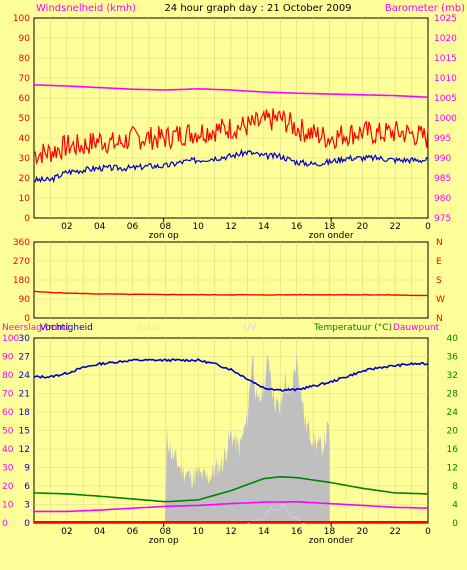 The height and width of the screenshot is (570, 467). Describe the element at coordinates (25, 59) in the screenshot. I see `wind-speed-tick-label: 80` at that location.